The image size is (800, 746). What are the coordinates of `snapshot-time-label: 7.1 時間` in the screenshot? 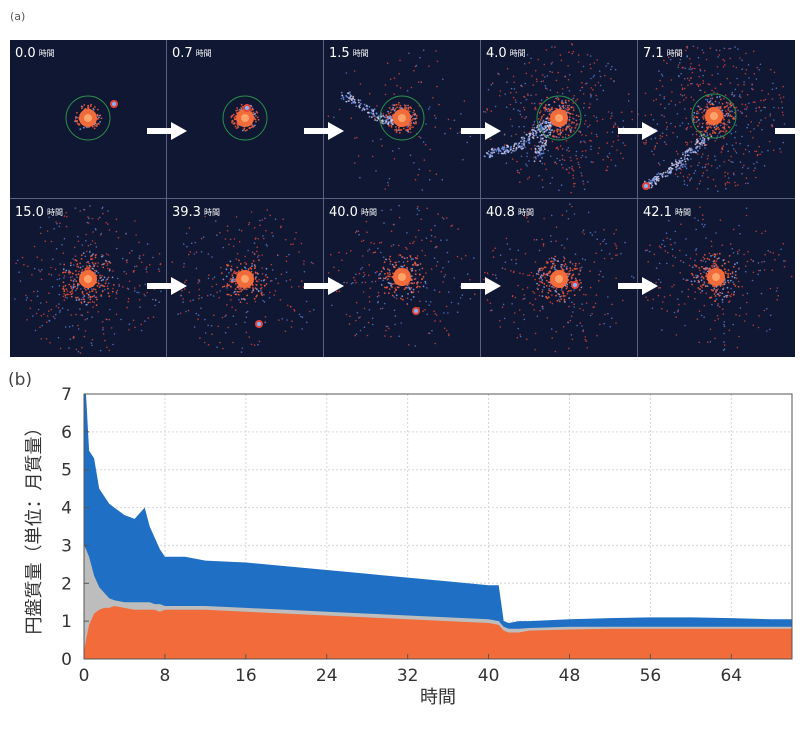 It's located at (663, 53).